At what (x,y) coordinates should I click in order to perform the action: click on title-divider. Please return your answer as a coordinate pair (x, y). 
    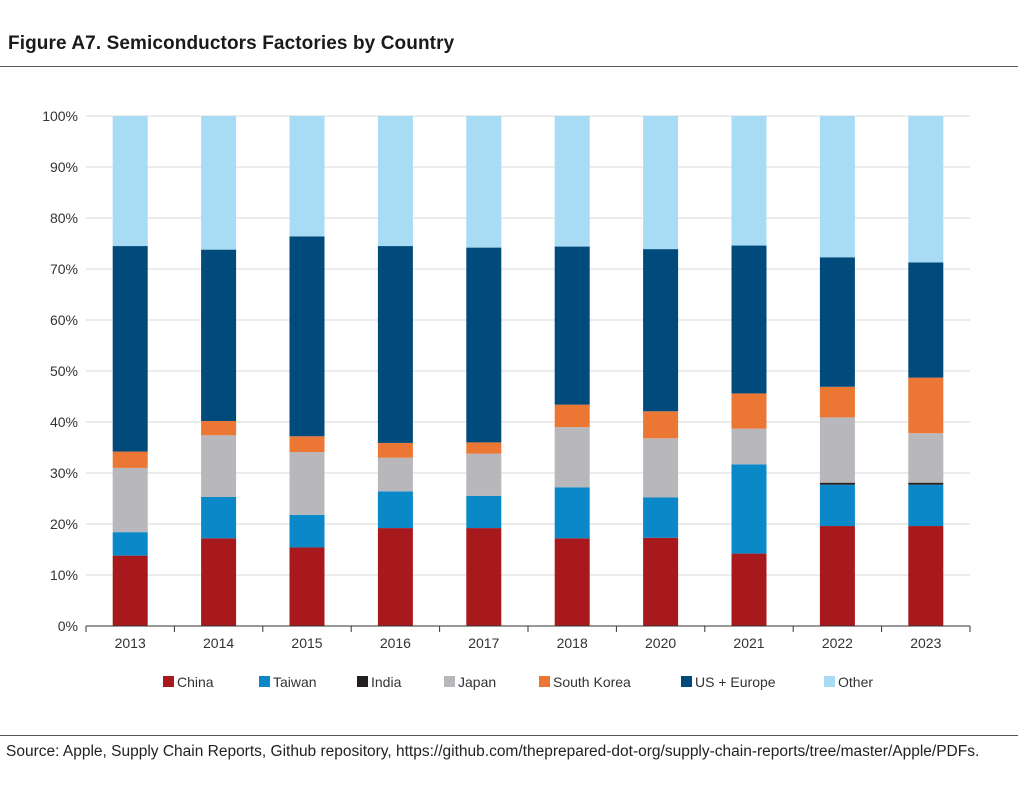
    Looking at the image, I should click on (509, 66).